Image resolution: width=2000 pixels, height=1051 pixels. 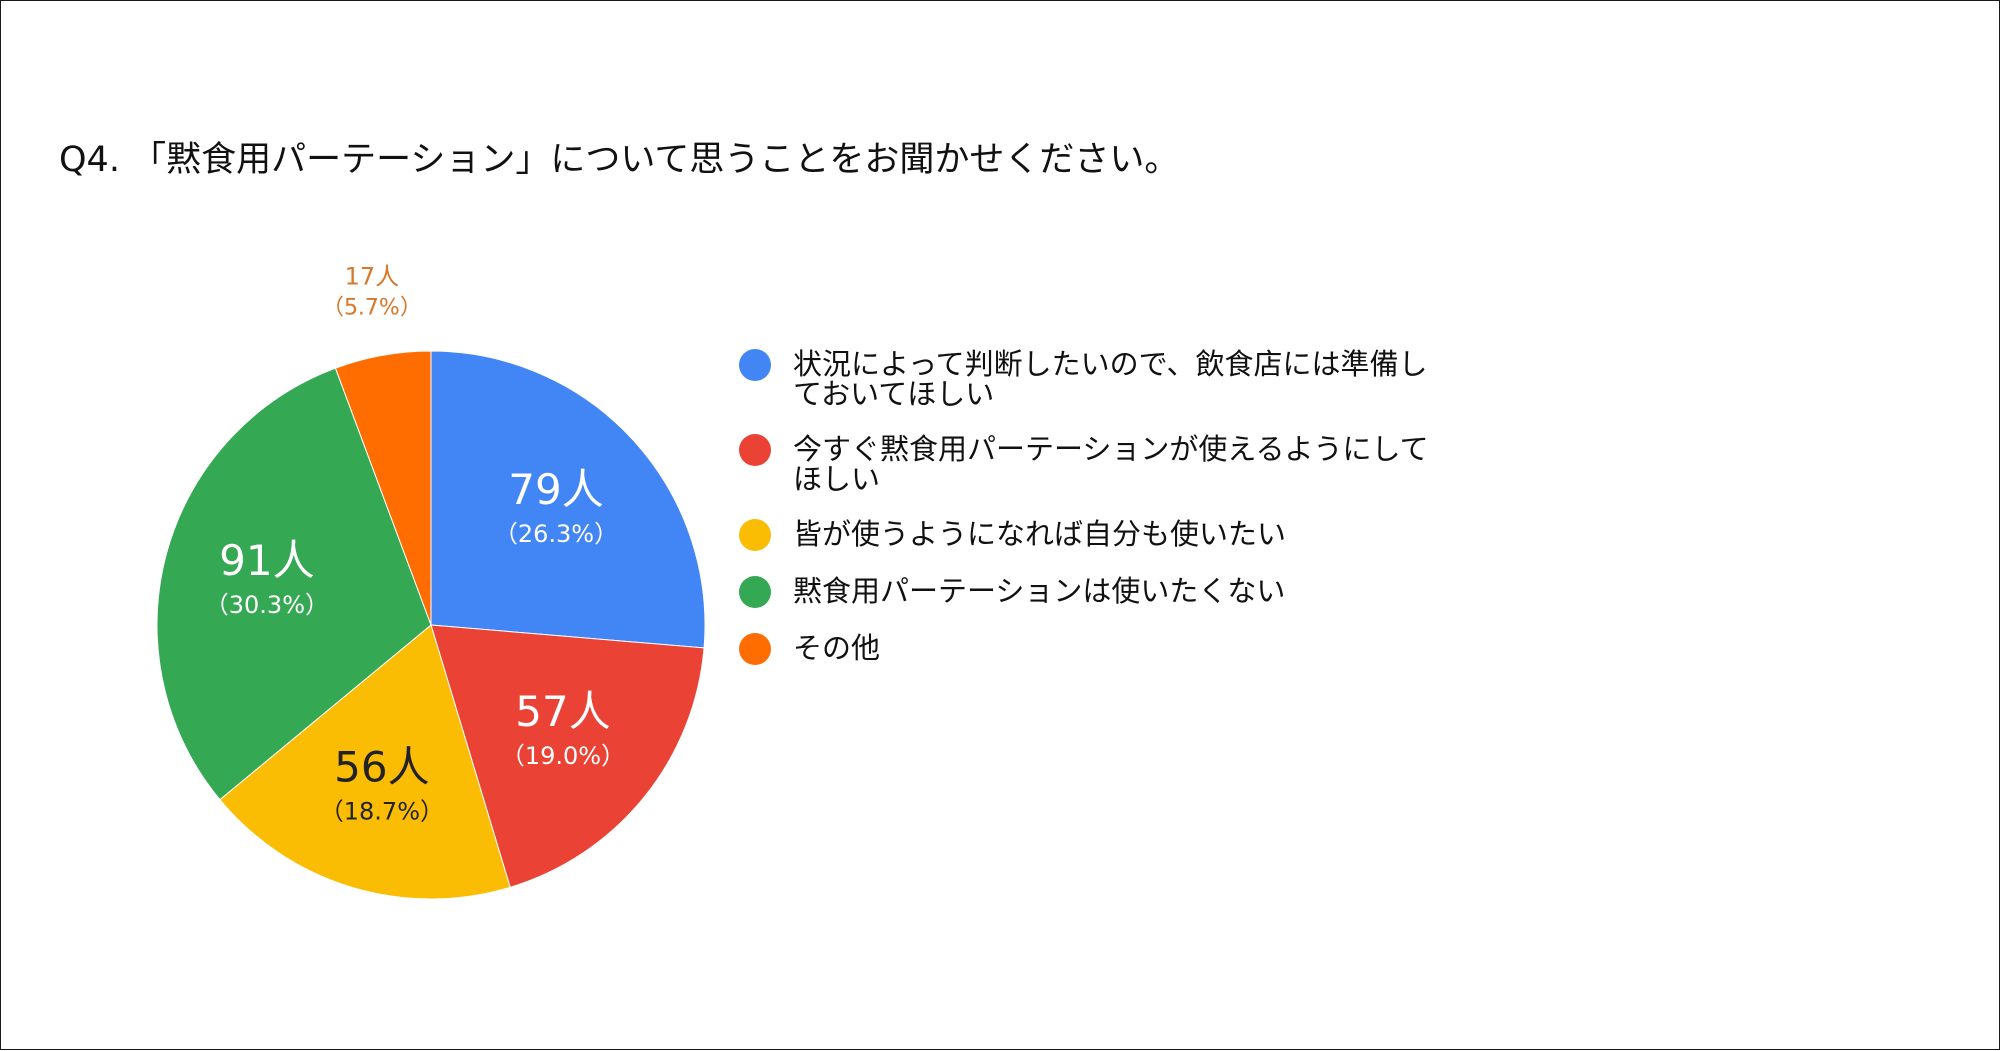 I want to click on slice-percent-label-4: （30.3%）, so click(x=267, y=605).